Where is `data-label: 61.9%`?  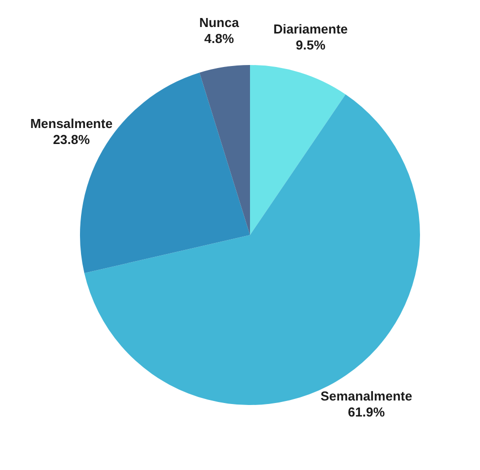 data-label: 61.9% is located at coordinates (367, 412).